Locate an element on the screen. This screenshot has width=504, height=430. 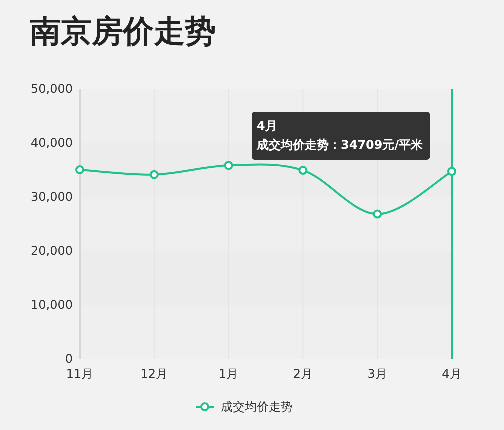
y-tick-label: 40,000 is located at coordinates (52, 143).